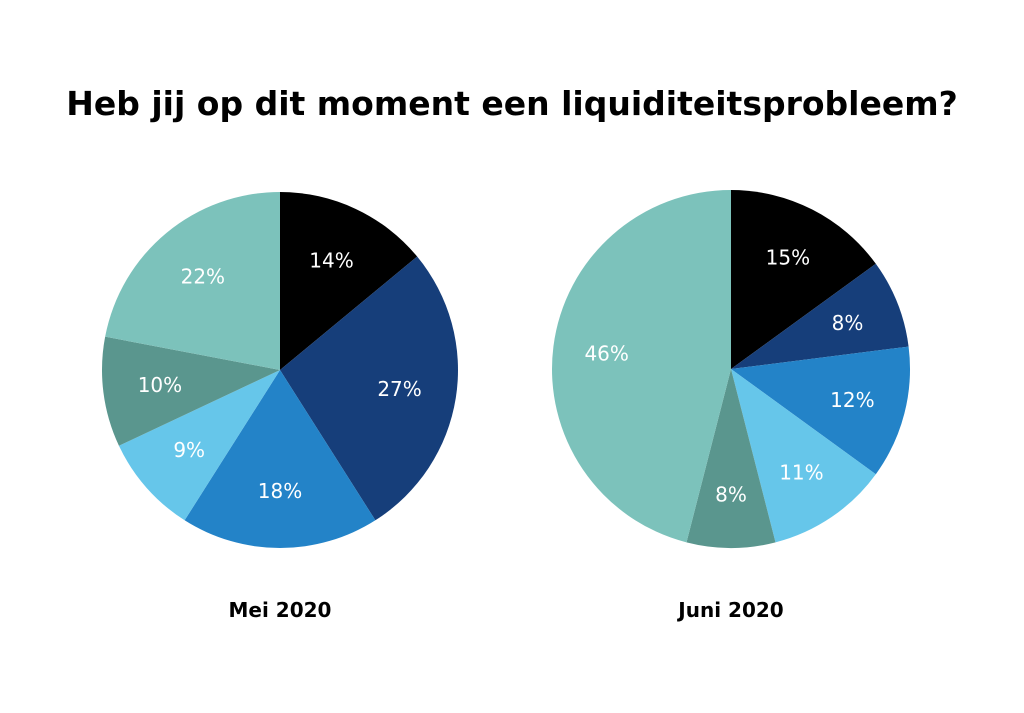  I want to click on slice-label: 15%, so click(788, 257).